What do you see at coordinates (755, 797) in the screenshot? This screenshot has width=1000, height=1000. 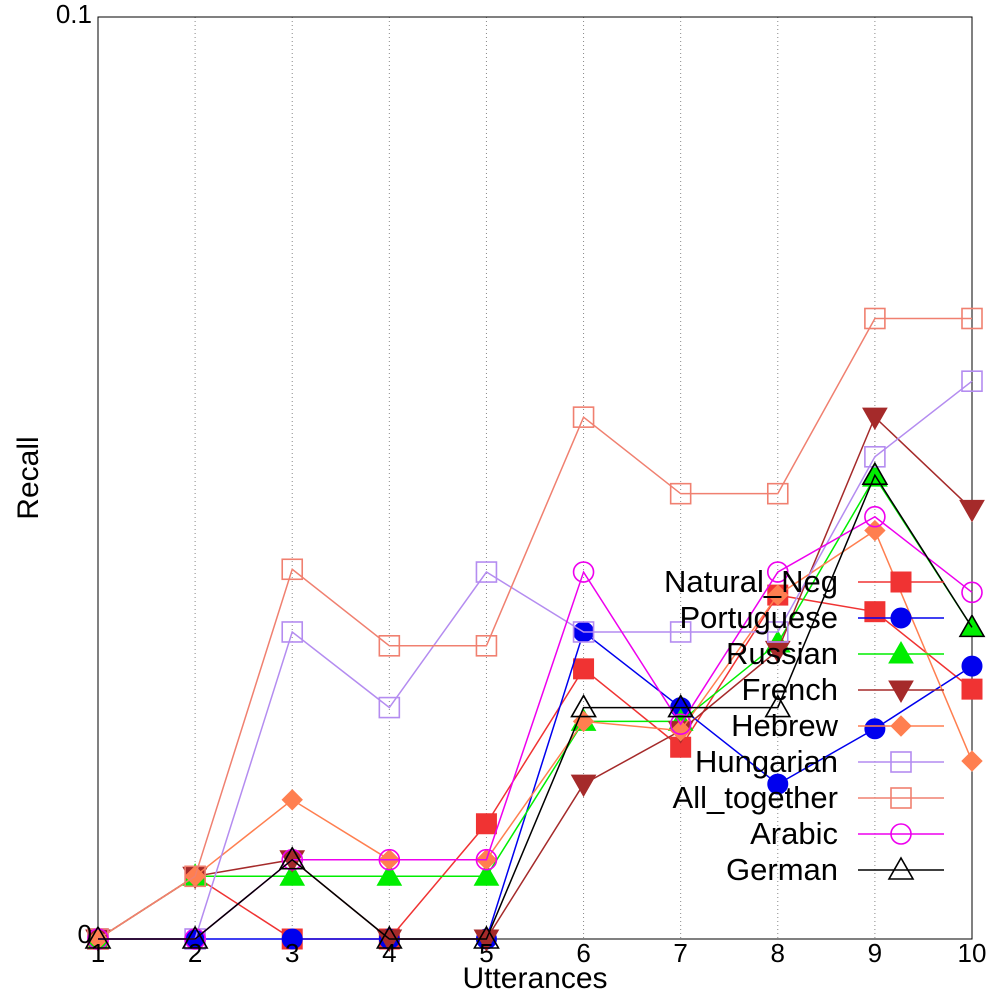 I see `legend-label: All_together` at bounding box center [755, 797].